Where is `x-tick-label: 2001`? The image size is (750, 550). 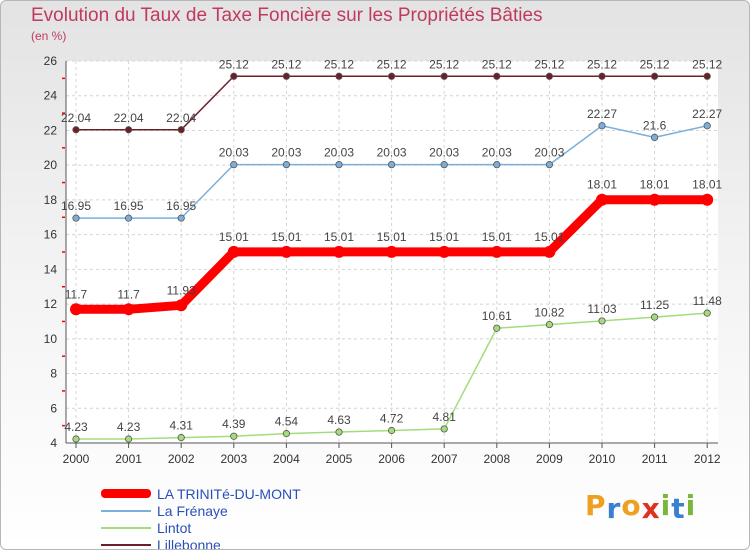
x-tick-label: 2001 is located at coordinates (128, 459).